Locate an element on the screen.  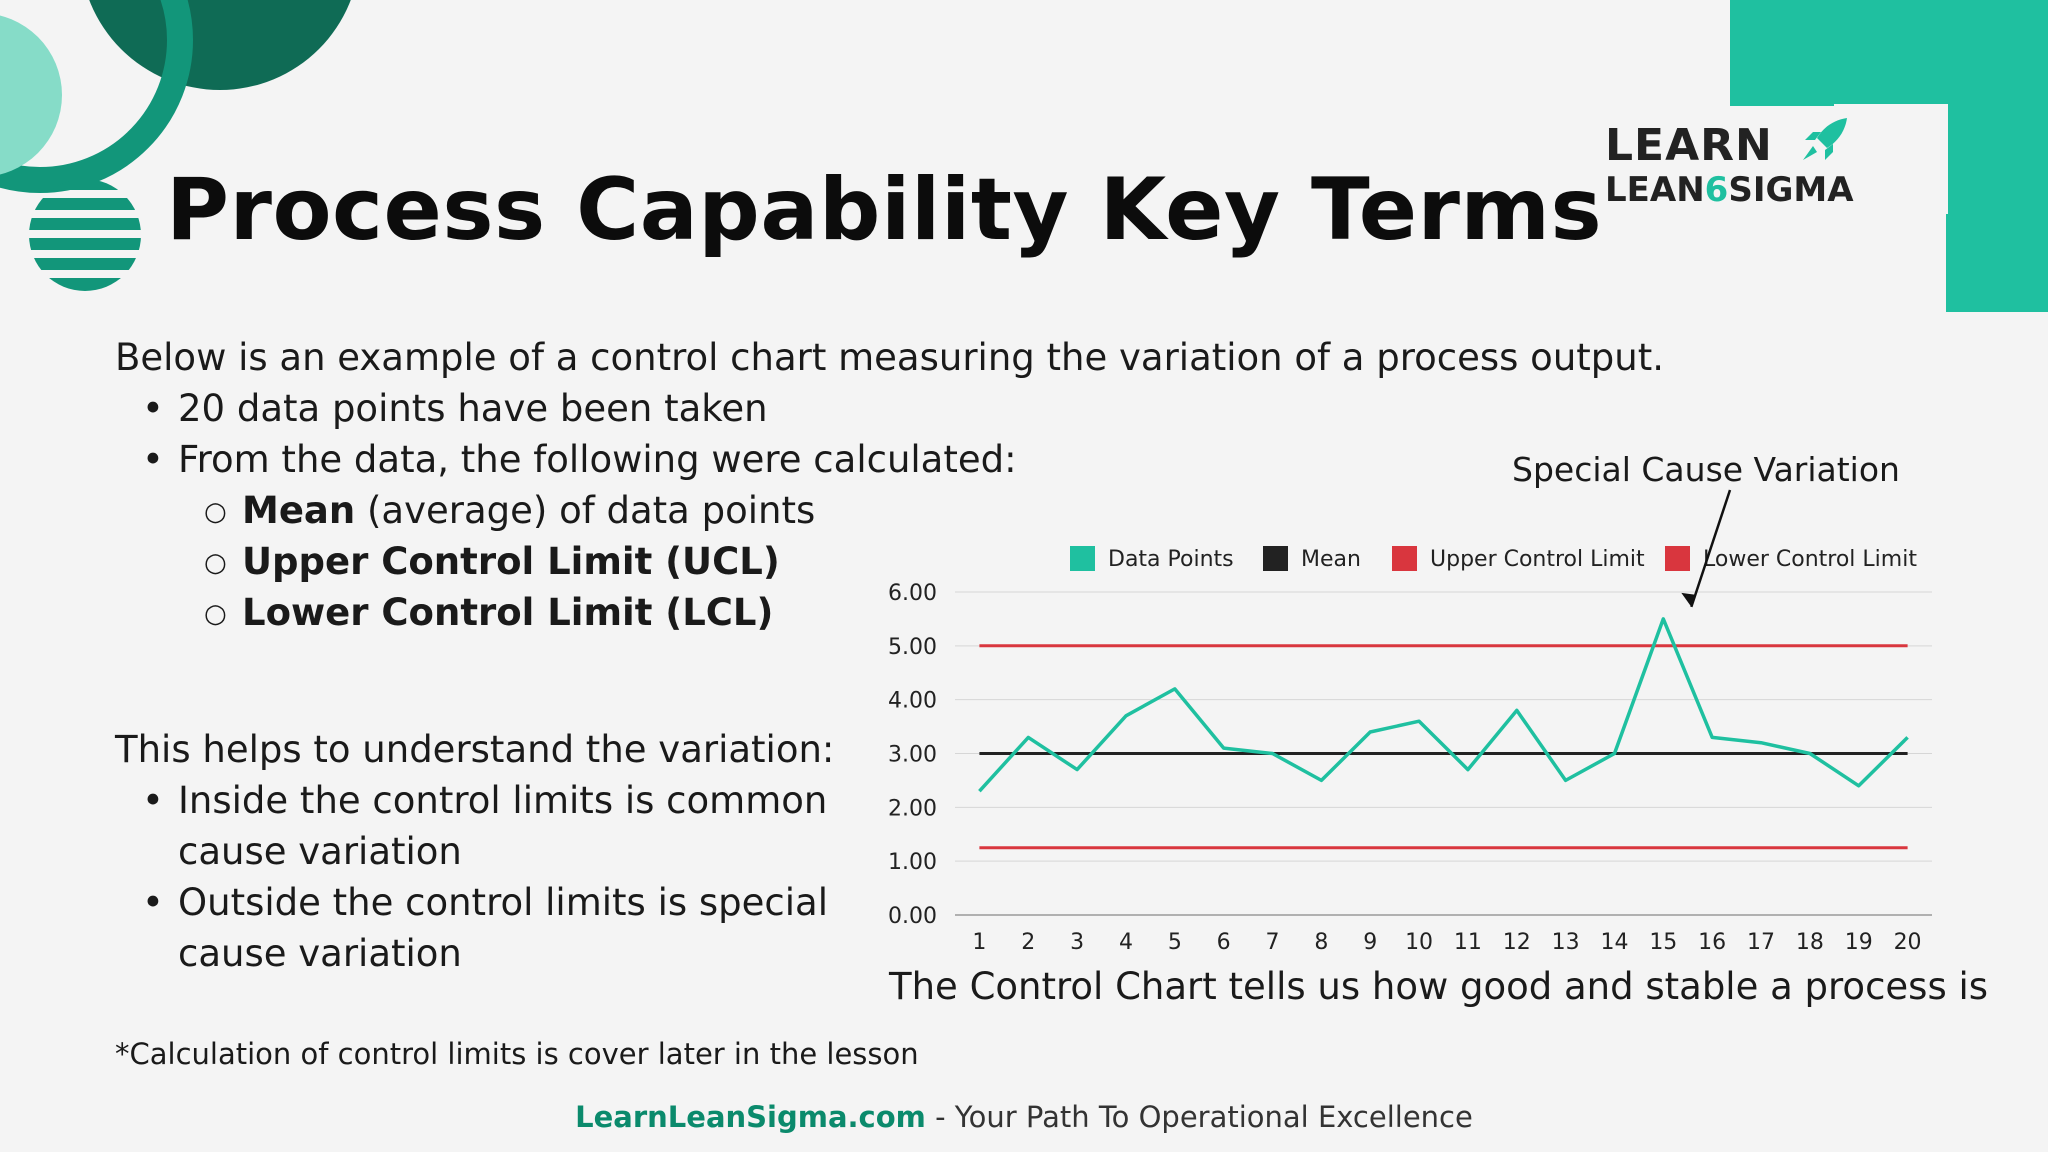
subitem-lcl-bold: Lower Control Limit (LCL) is located at coordinates (508, 612).